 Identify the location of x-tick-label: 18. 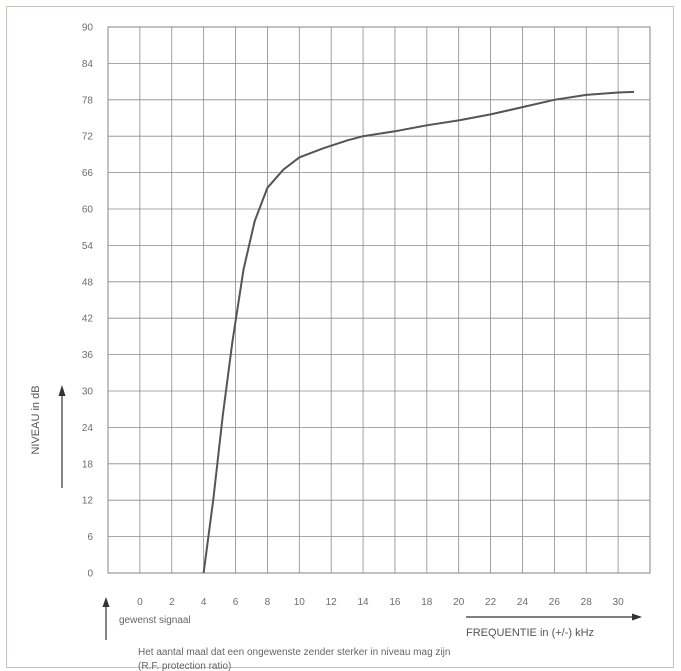
(427, 602).